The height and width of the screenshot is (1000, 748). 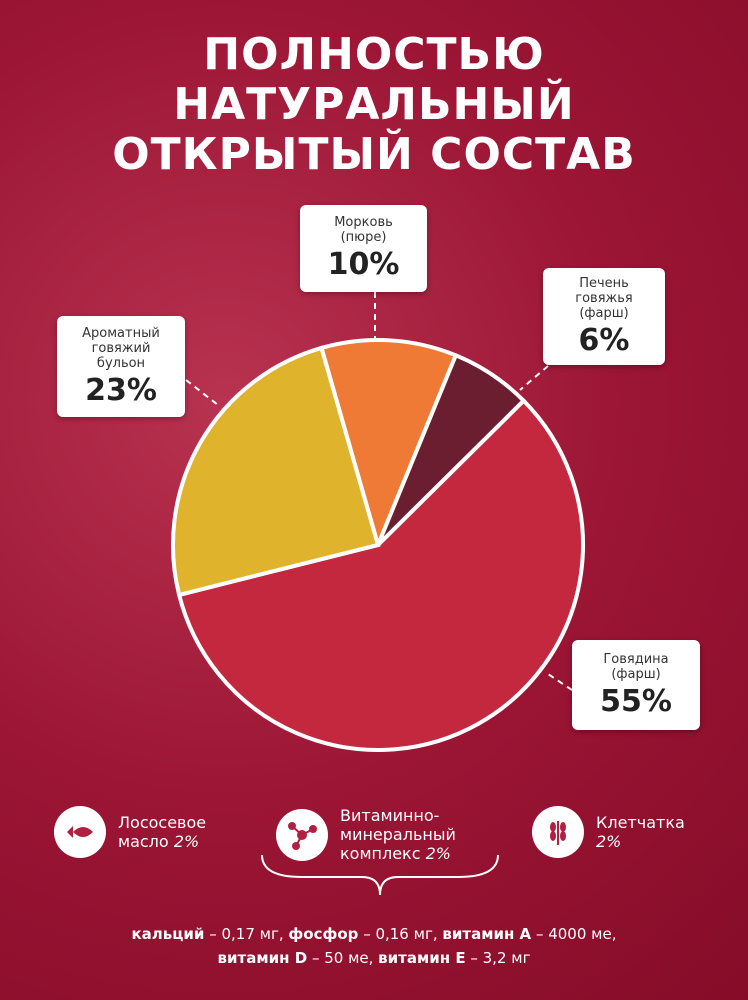 I want to click on extra-label: Клетчатка, so click(x=640, y=822).